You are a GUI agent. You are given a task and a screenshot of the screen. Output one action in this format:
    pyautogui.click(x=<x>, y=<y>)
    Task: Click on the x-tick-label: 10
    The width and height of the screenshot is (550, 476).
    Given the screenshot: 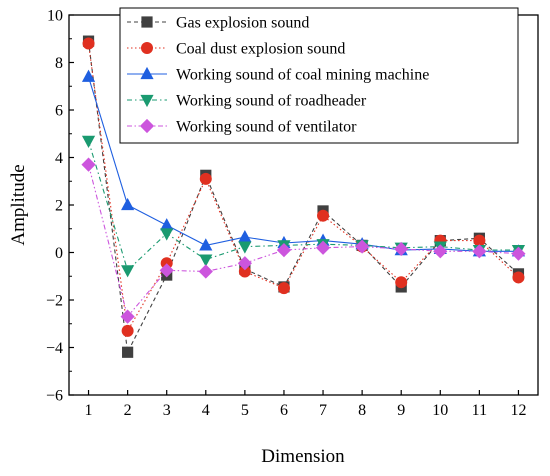 What is the action you would take?
    pyautogui.click(x=440, y=410)
    